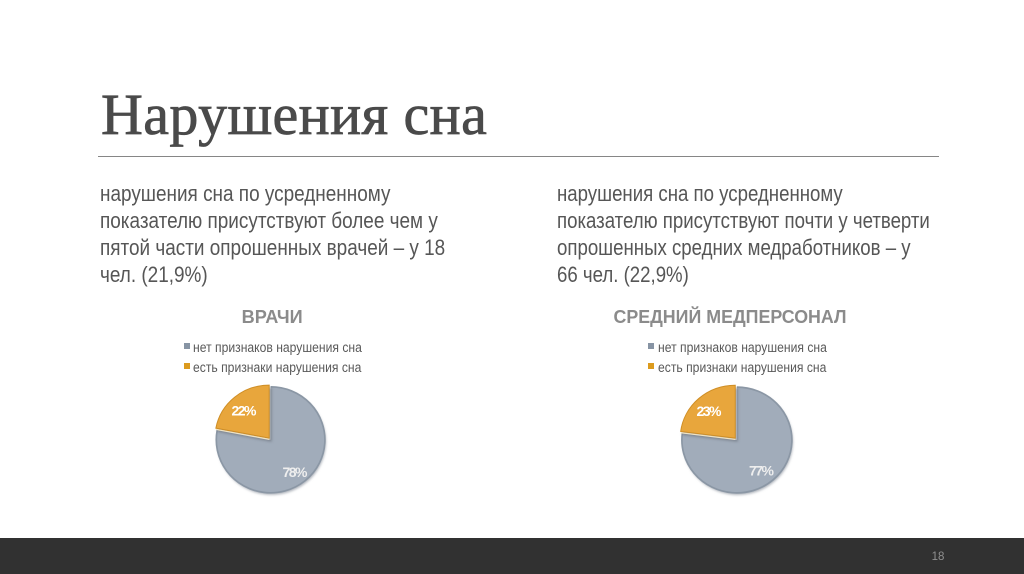 This screenshot has width=1024, height=574. I want to click on svg-text: 78%, so click(296, 472).